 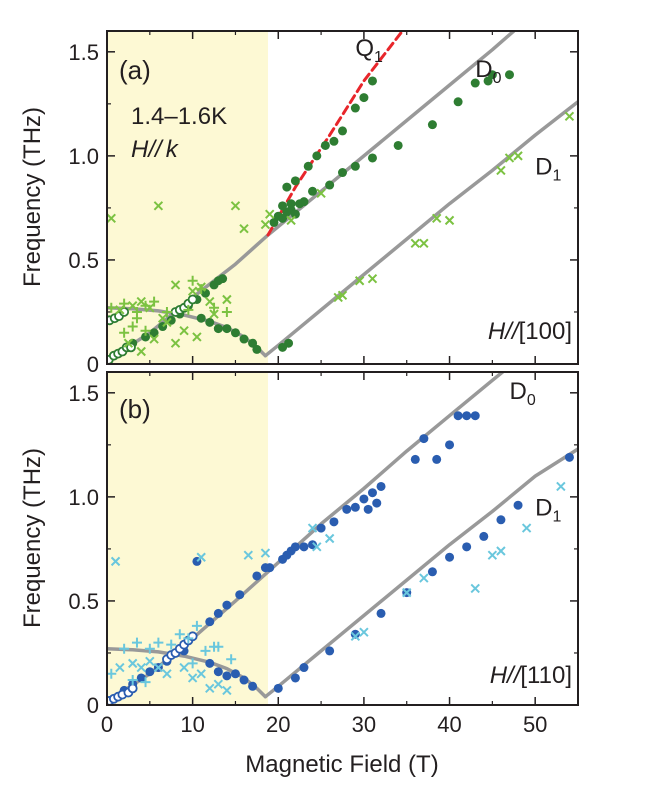 I want to click on temperature-annotation: 1.4–1.6K, so click(x=179, y=116).